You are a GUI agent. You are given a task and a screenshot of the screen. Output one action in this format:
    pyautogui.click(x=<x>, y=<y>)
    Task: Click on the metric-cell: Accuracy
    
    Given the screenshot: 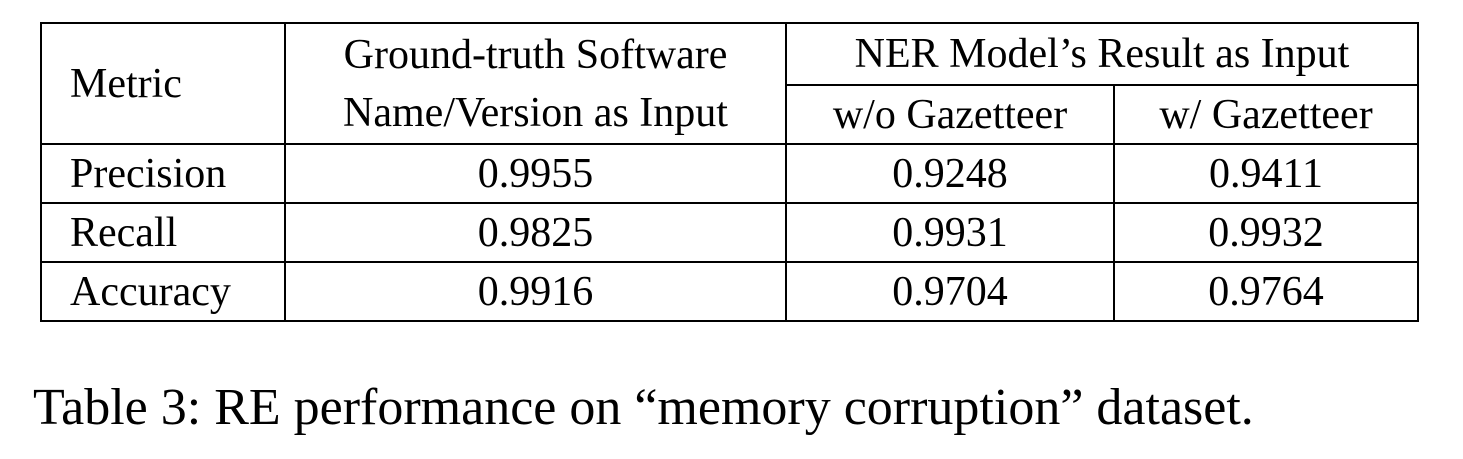 What is the action you would take?
    pyautogui.click(x=163, y=291)
    